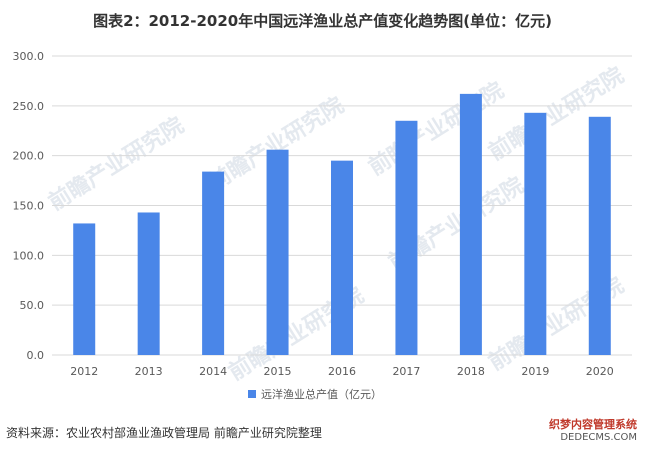 This screenshot has width=645, height=450. What do you see at coordinates (84, 371) in the screenshot?
I see `x-tick-label-2012: 2012` at bounding box center [84, 371].